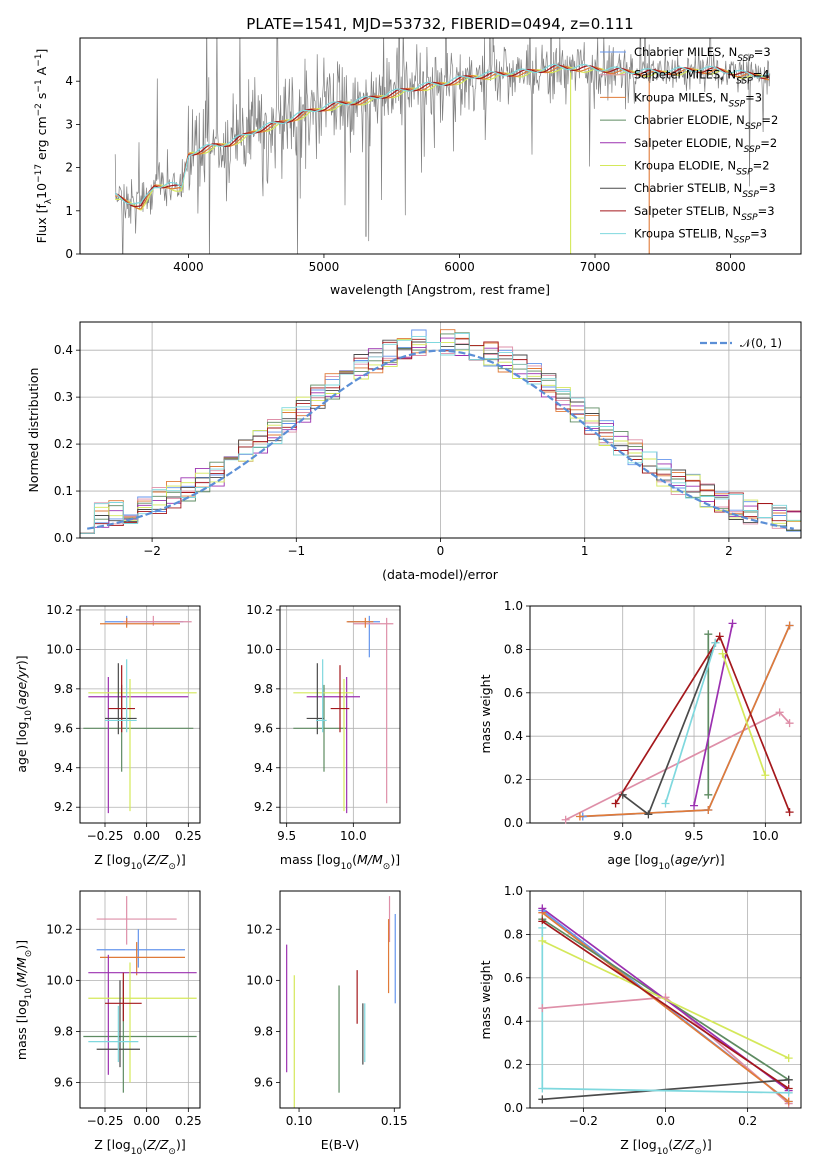 This screenshot has width=819, height=1170. I want to click on legend-label: Salpeter ELODIE, NSSP=2, so click(705, 145).